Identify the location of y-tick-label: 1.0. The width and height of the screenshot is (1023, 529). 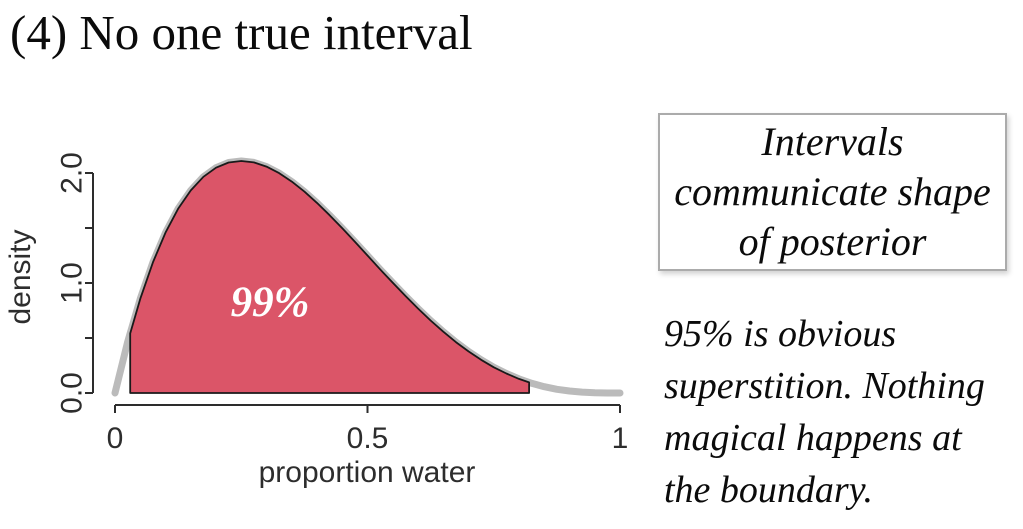
(72, 283).